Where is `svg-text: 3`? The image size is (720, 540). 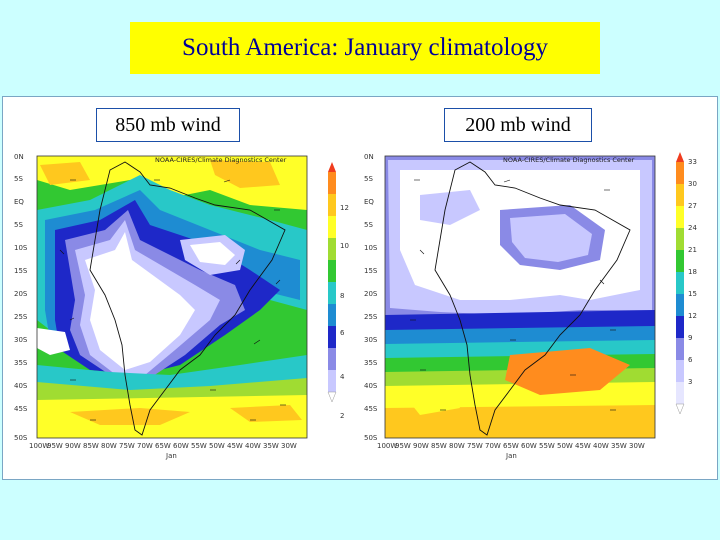
svg-text: 3 is located at coordinates (690, 382).